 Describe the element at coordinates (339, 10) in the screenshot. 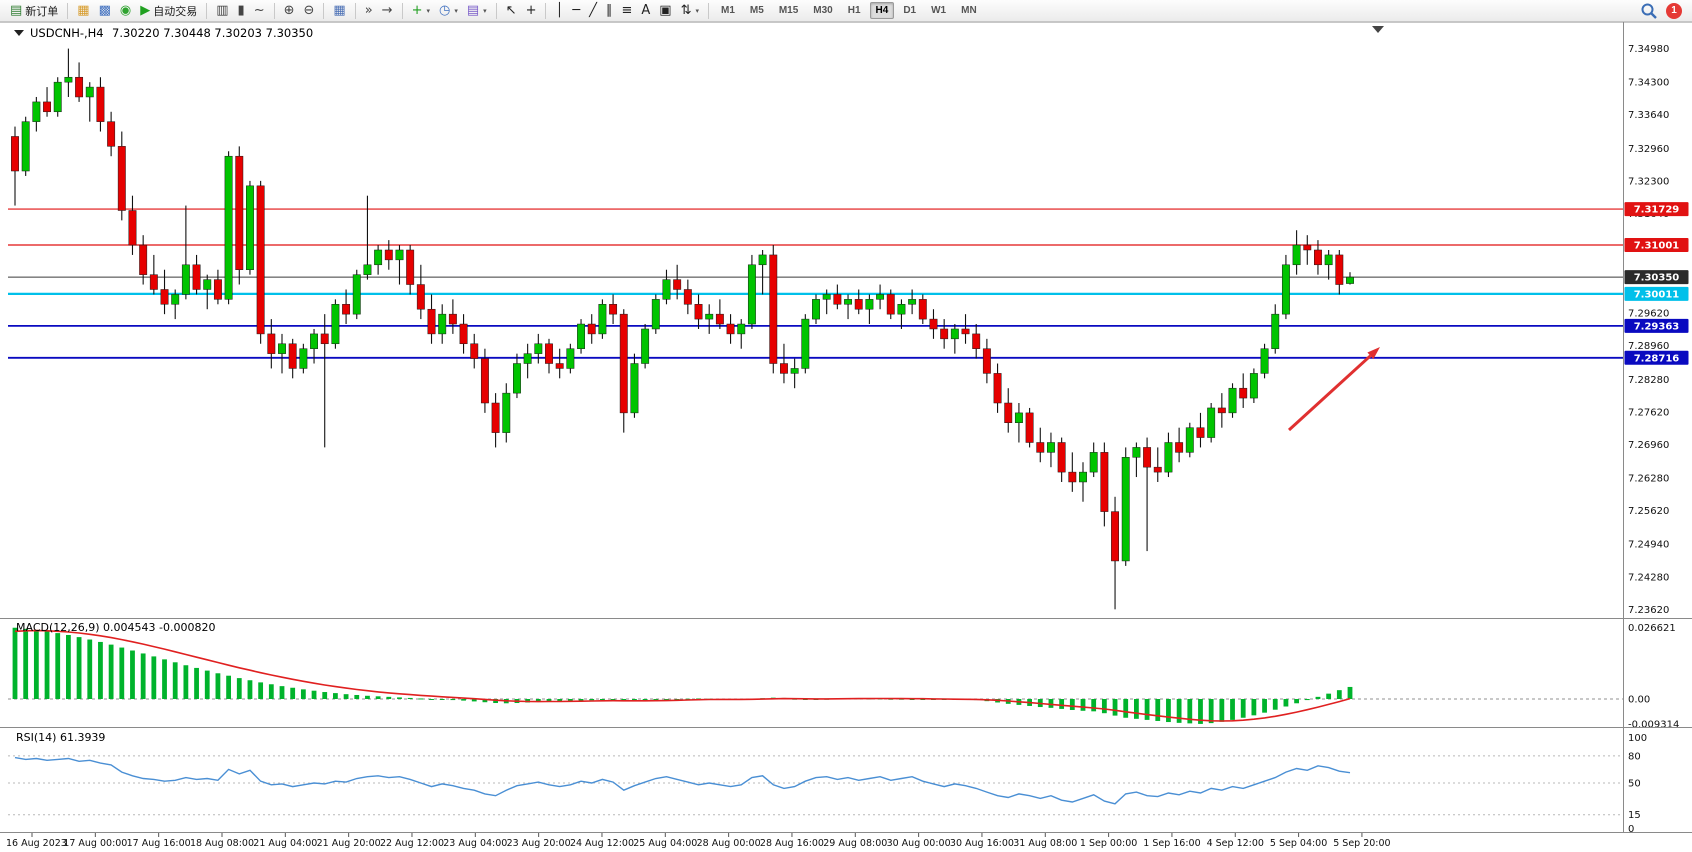

I see `tile-windows-button: ▦` at that location.